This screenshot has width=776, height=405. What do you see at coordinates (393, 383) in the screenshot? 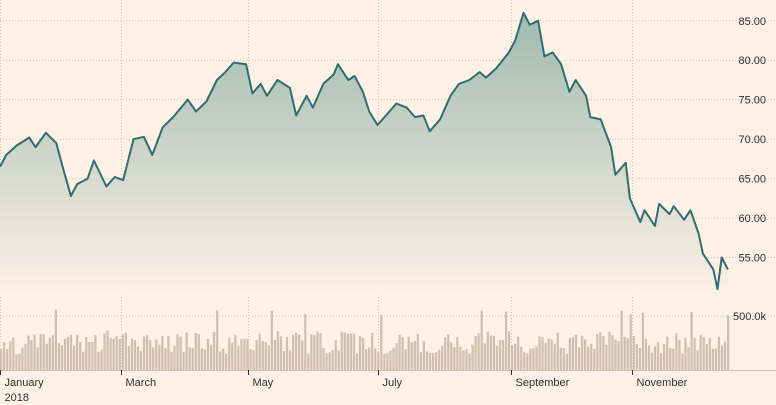
I see `time-tick-label: July` at bounding box center [393, 383].